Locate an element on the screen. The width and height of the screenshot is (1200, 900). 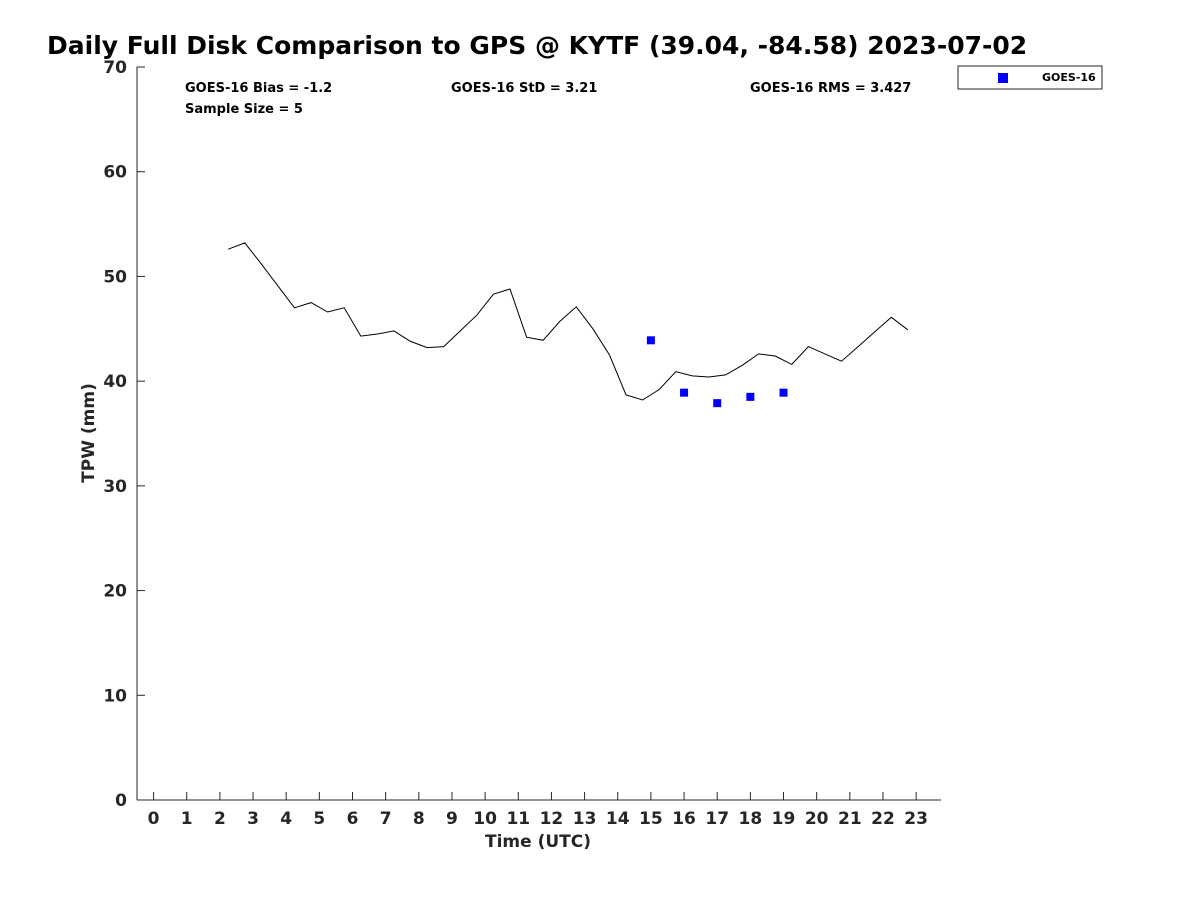
x-tick-label: 18 is located at coordinates (751, 819).